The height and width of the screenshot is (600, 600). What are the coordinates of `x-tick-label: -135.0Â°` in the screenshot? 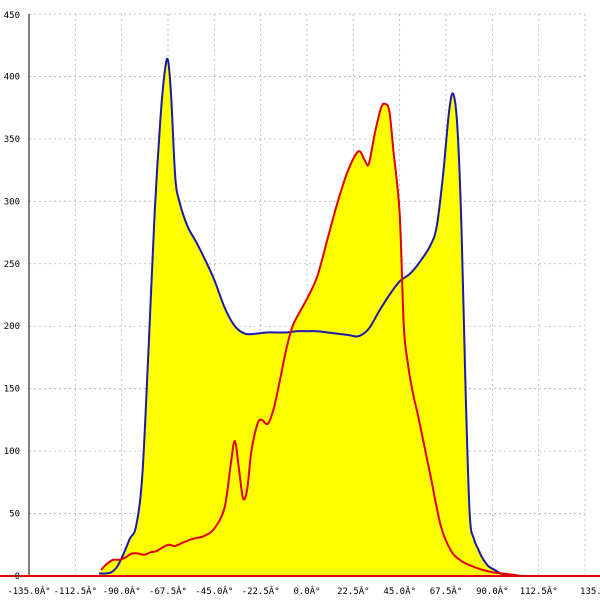 It's located at (28, 591).